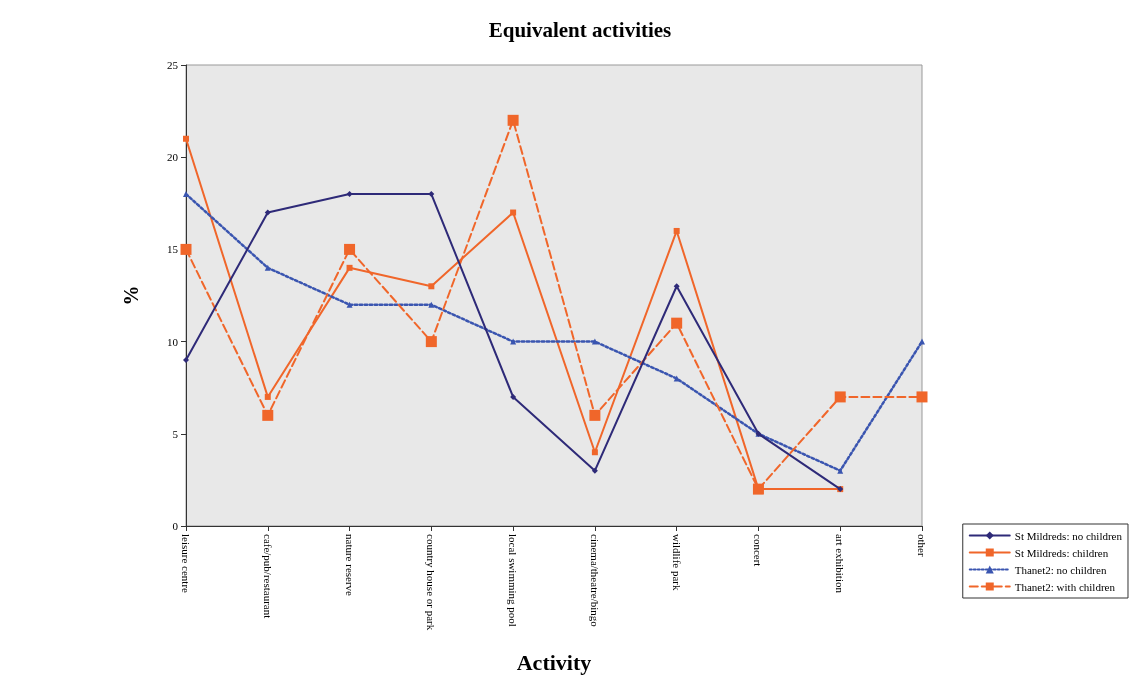 This screenshot has height=686, width=1140. I want to click on y-axis-title: %, so click(131, 295).